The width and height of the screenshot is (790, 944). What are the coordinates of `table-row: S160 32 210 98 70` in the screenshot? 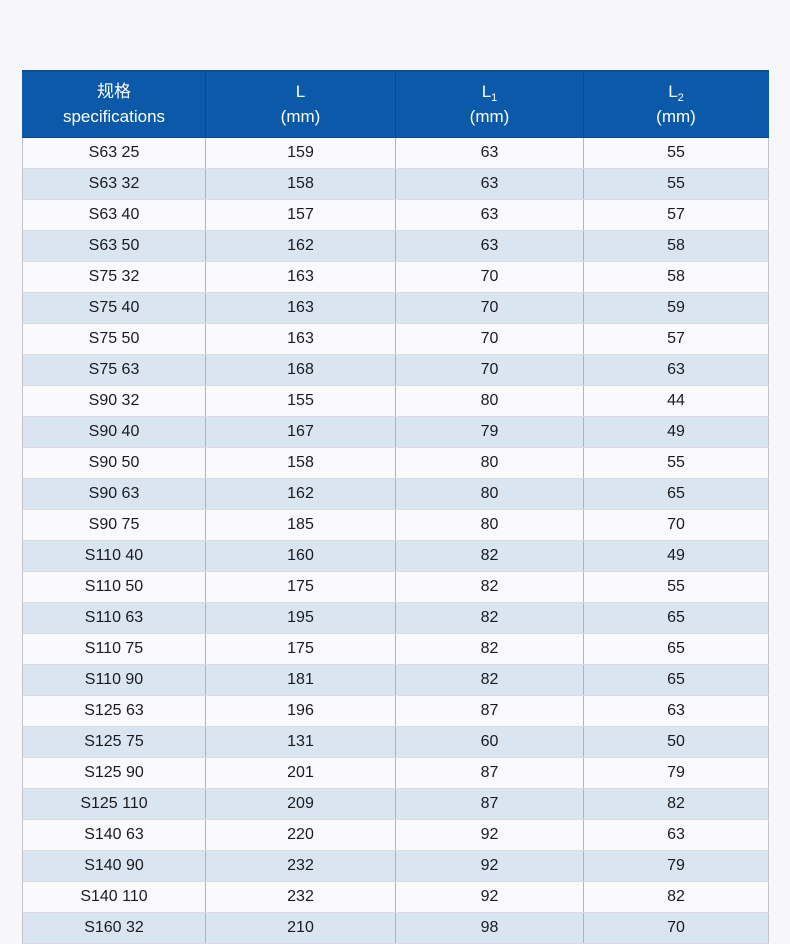 It's located at (395, 927).